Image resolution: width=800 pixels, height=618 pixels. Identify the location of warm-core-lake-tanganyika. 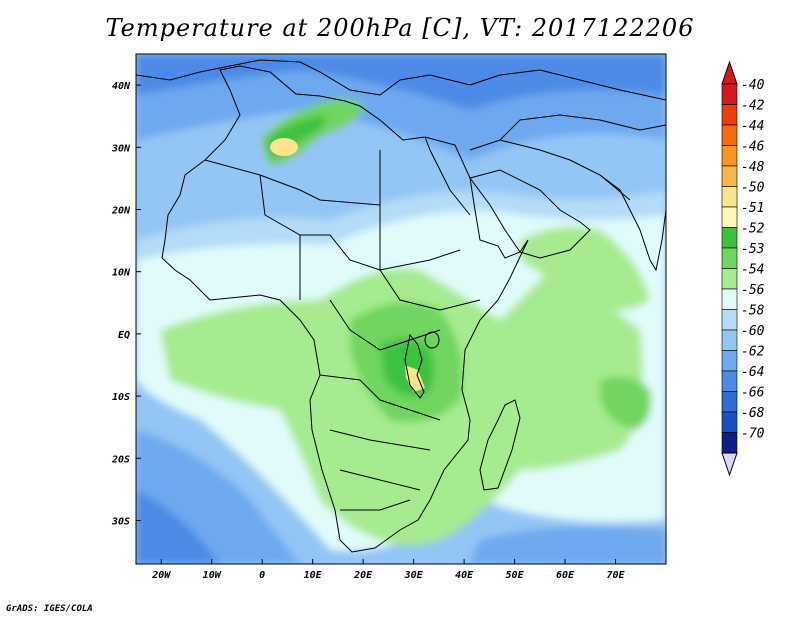
(415, 378).